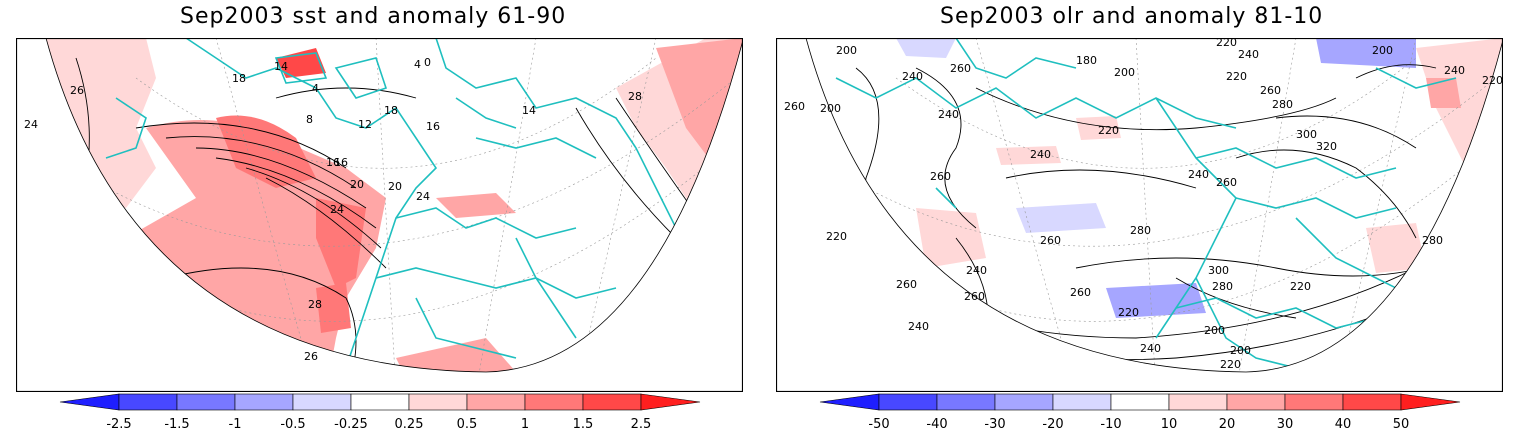 The image size is (1520, 430). What do you see at coordinates (476, 205) in the screenshot?
I see `sst-anomaly-med` at bounding box center [476, 205].